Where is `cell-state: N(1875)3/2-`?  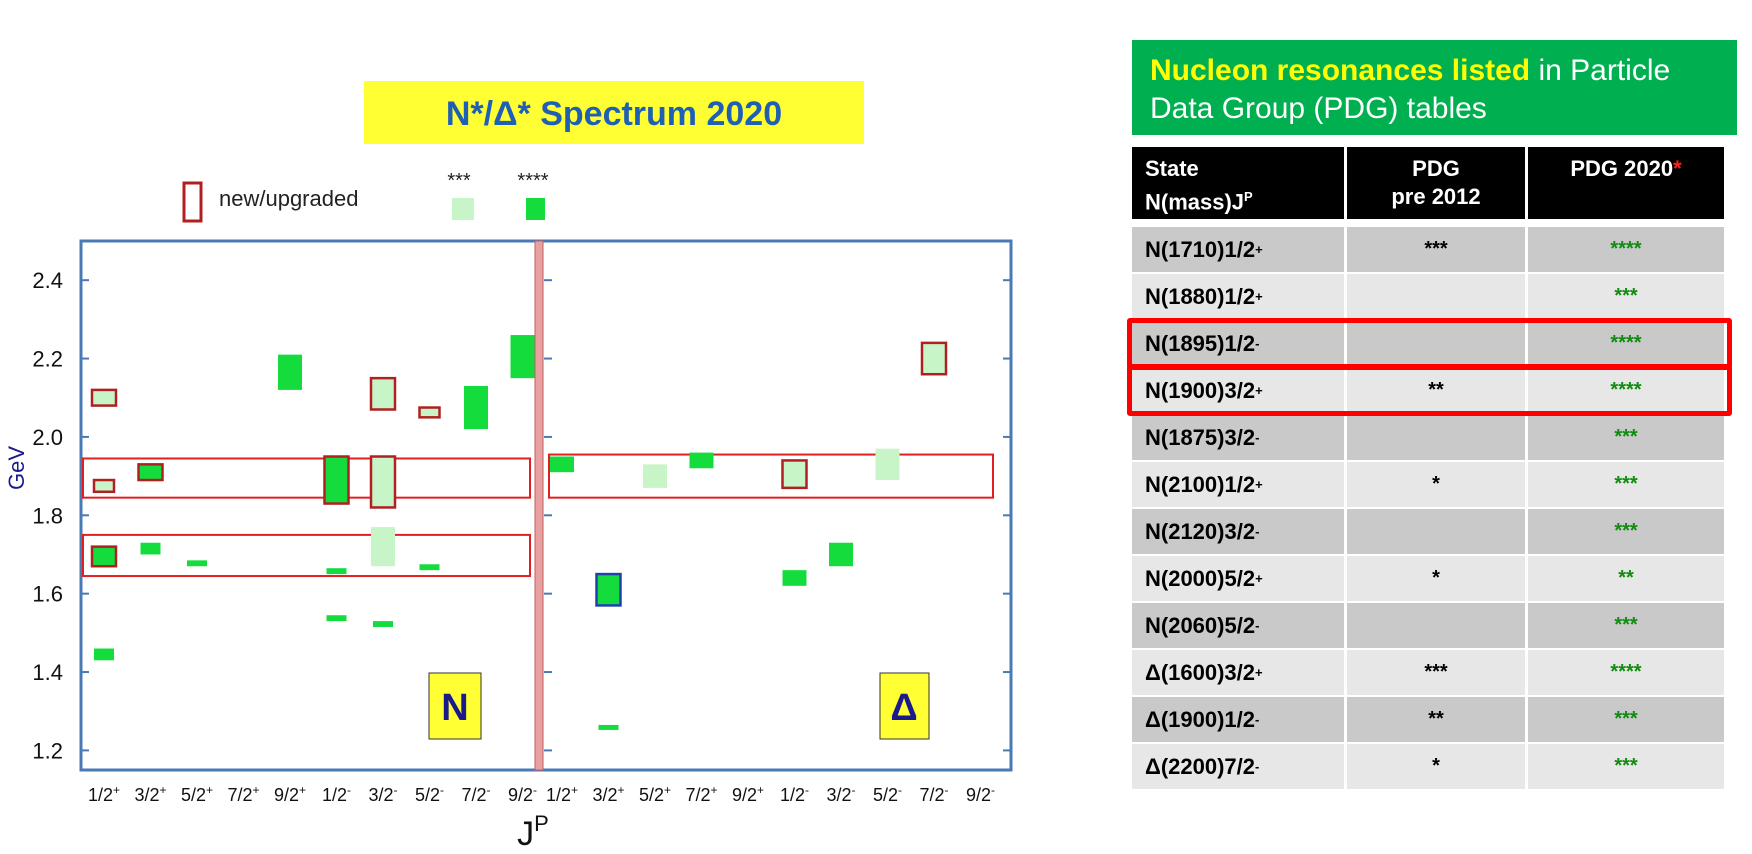 cell-state: N(1875)3/2- is located at coordinates (1238, 437).